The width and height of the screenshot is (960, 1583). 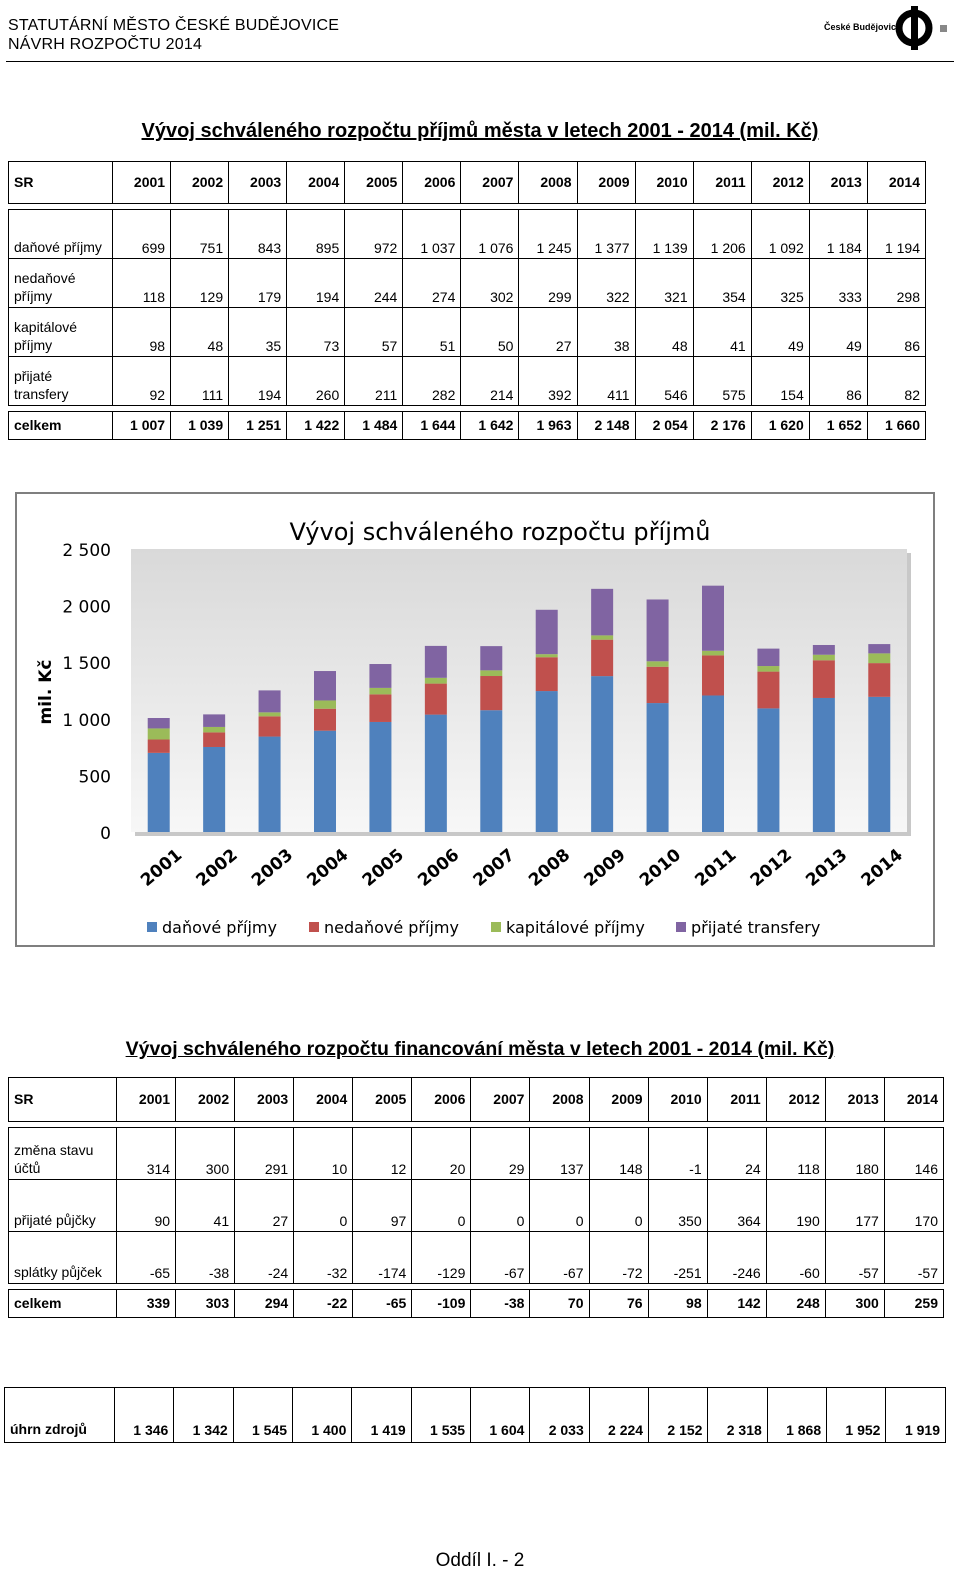 What do you see at coordinates (60, 182) in the screenshot?
I see `corner-label: SR` at bounding box center [60, 182].